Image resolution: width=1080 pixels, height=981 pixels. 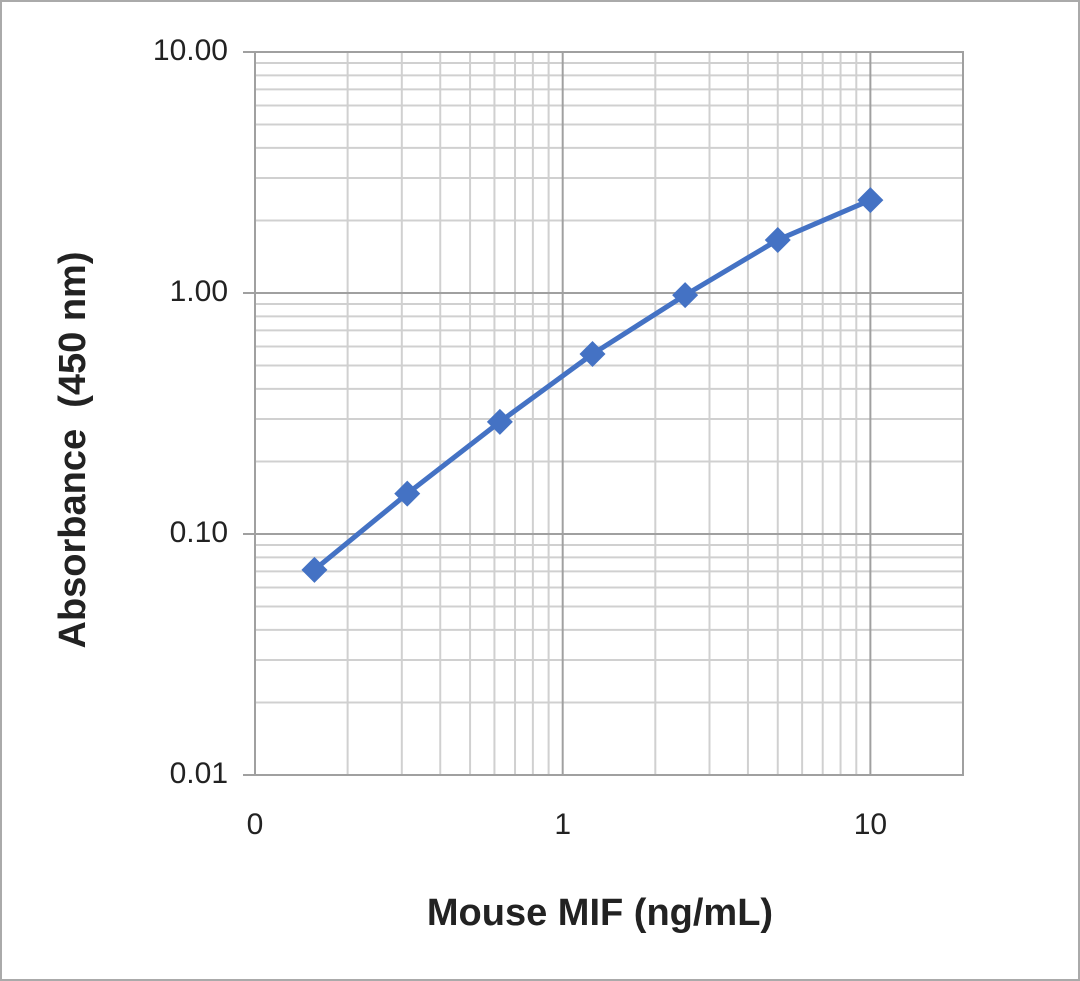 I want to click on x-tick-label: 1, so click(x=562, y=824).